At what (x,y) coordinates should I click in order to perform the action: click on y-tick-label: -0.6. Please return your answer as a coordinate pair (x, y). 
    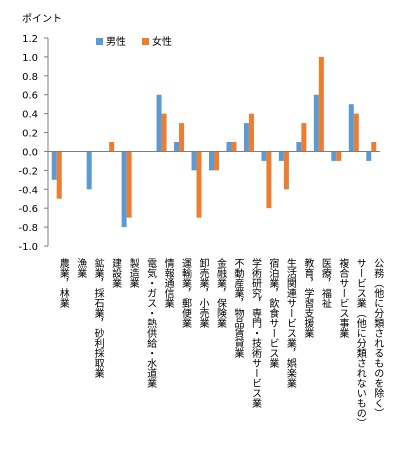
    Looking at the image, I should click on (28, 209).